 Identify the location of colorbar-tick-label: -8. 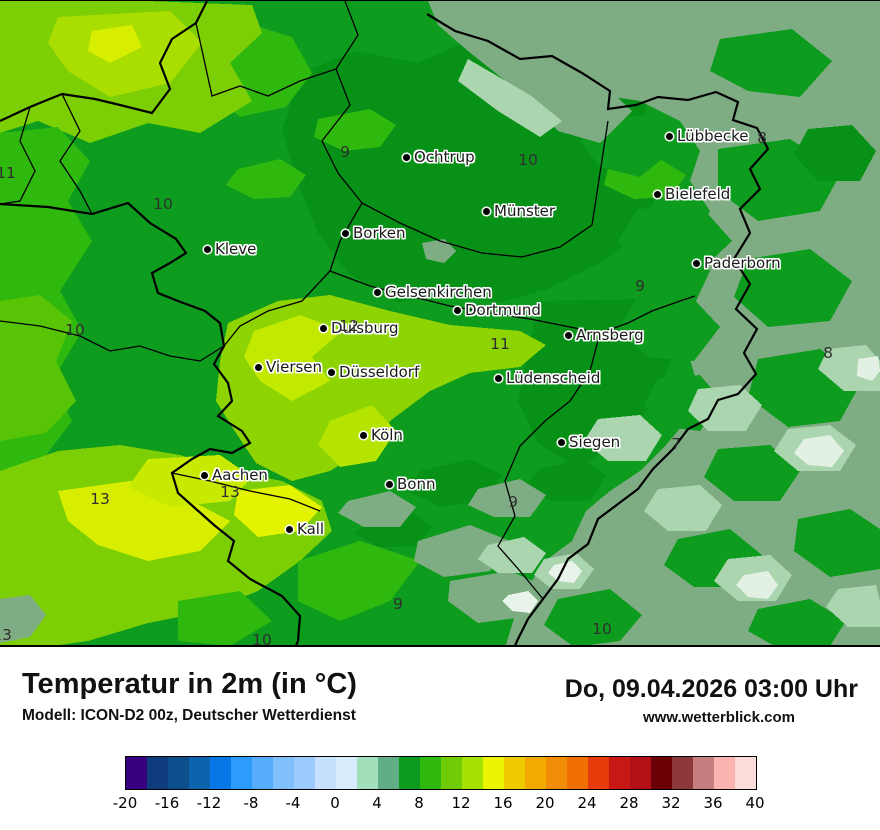
(251, 803).